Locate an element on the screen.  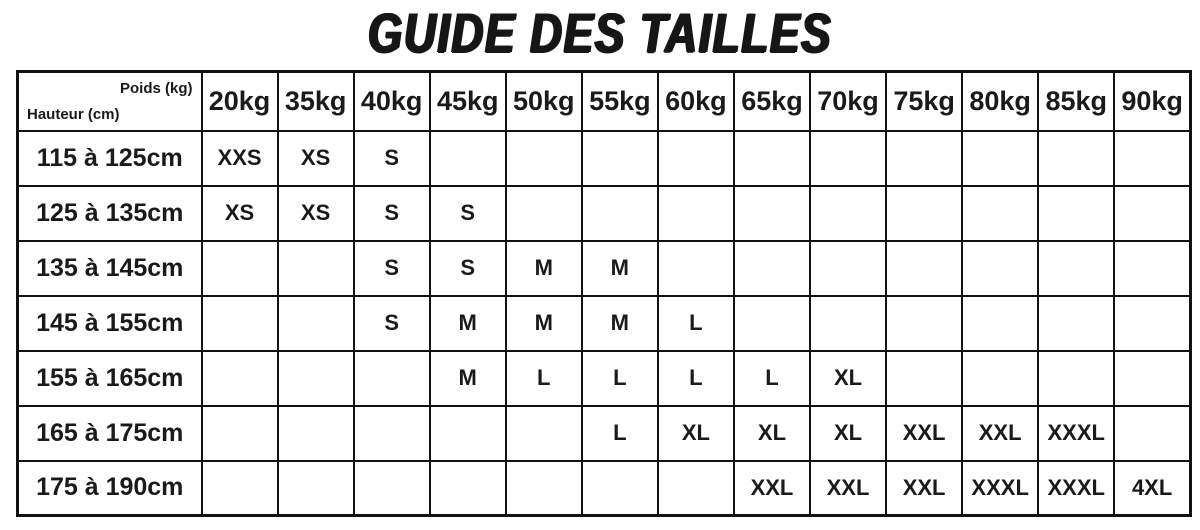
table-row: 115 à 125cm XXS XS S is located at coordinates (604, 158).